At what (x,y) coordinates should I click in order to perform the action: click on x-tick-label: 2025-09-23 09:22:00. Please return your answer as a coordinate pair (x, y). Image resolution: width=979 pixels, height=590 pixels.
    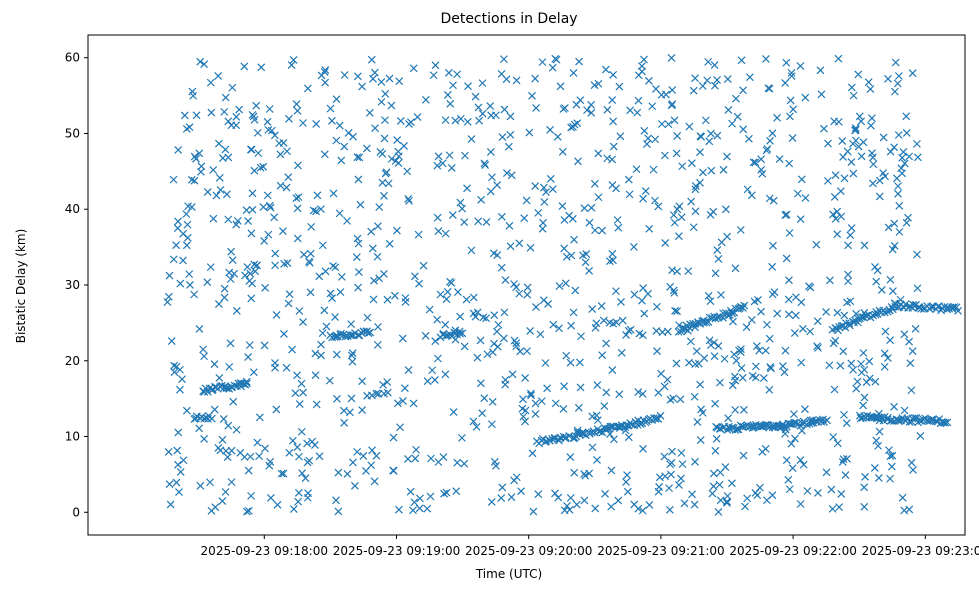
    Looking at the image, I should click on (792, 551).